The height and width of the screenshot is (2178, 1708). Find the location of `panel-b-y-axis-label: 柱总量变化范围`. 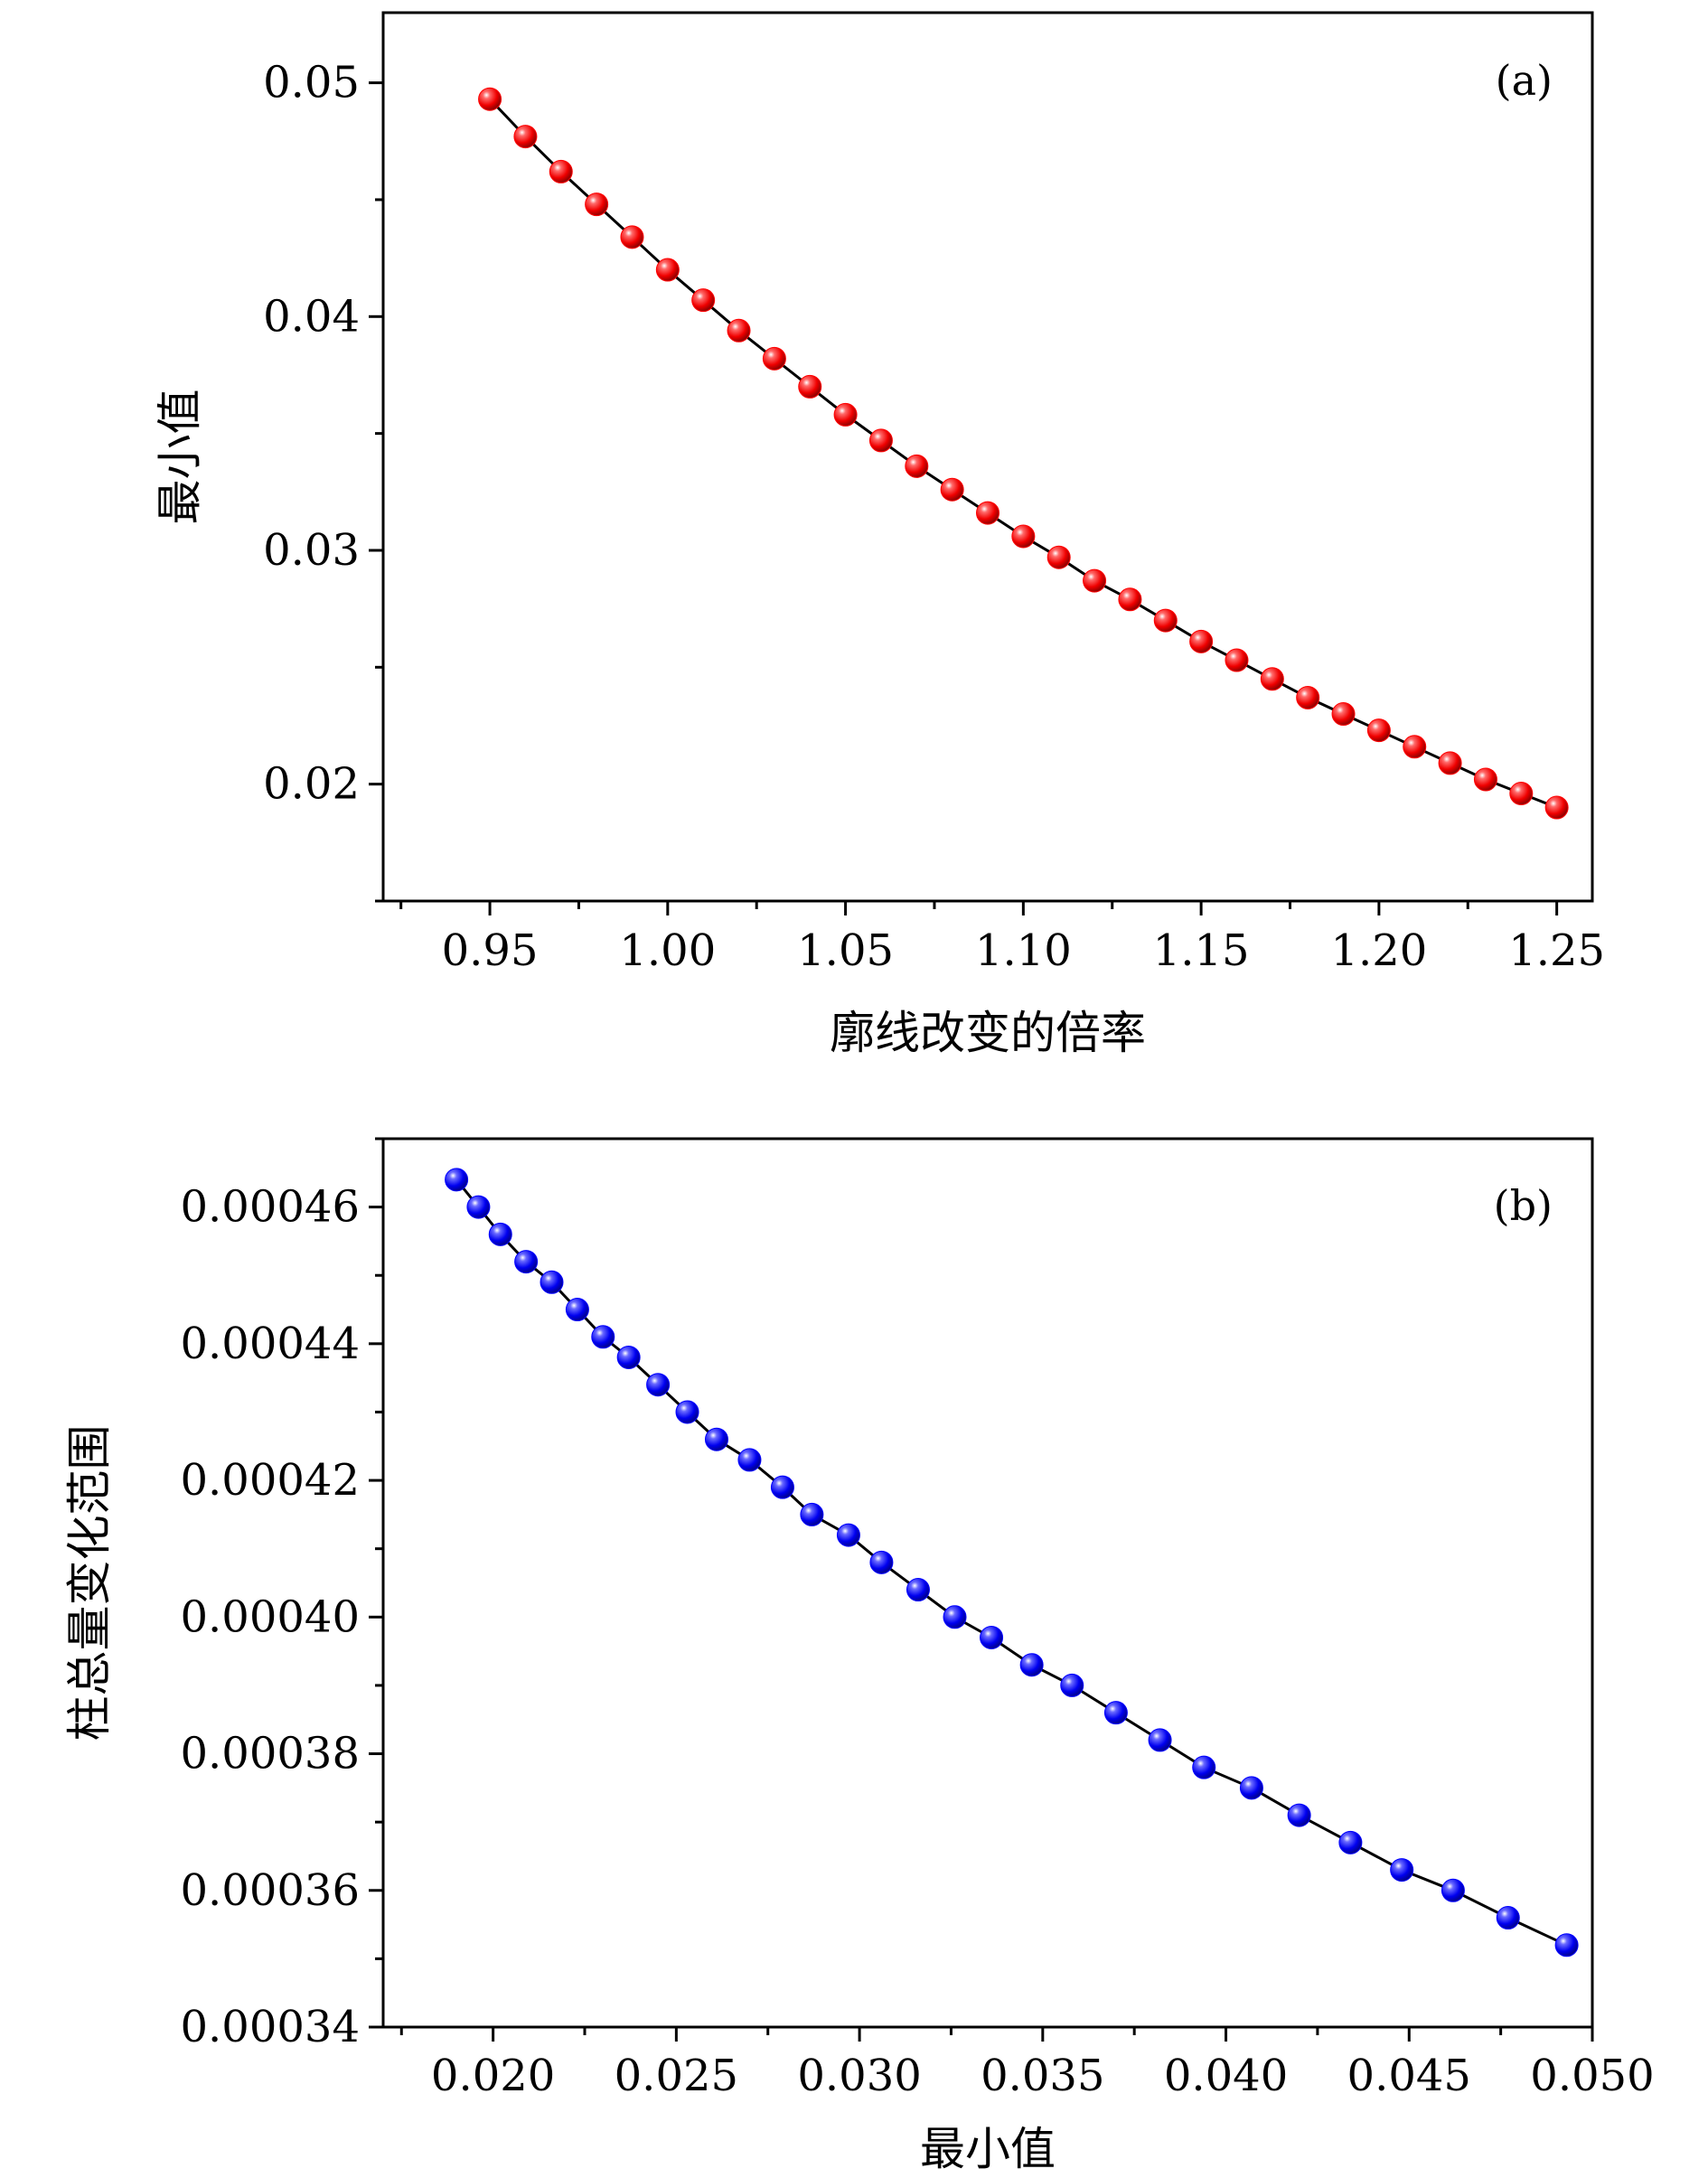

panel-b-y-axis-label: 柱总量变化范围 is located at coordinates (89, 1583).